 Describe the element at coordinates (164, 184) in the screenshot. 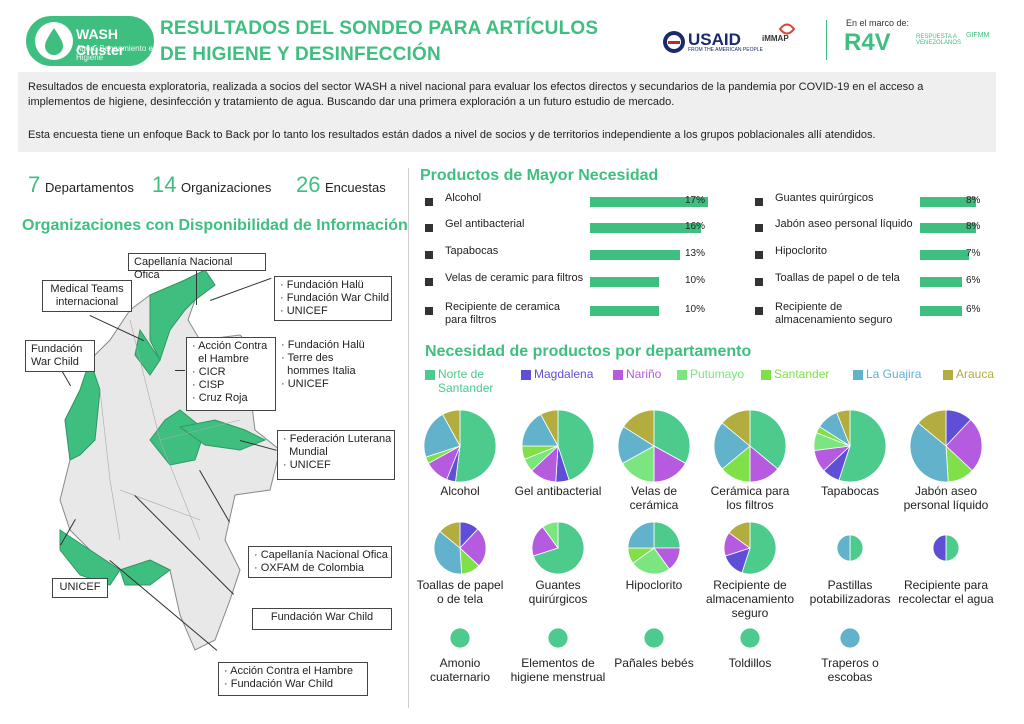

I see `stat-organizaciones-number: 14` at that location.